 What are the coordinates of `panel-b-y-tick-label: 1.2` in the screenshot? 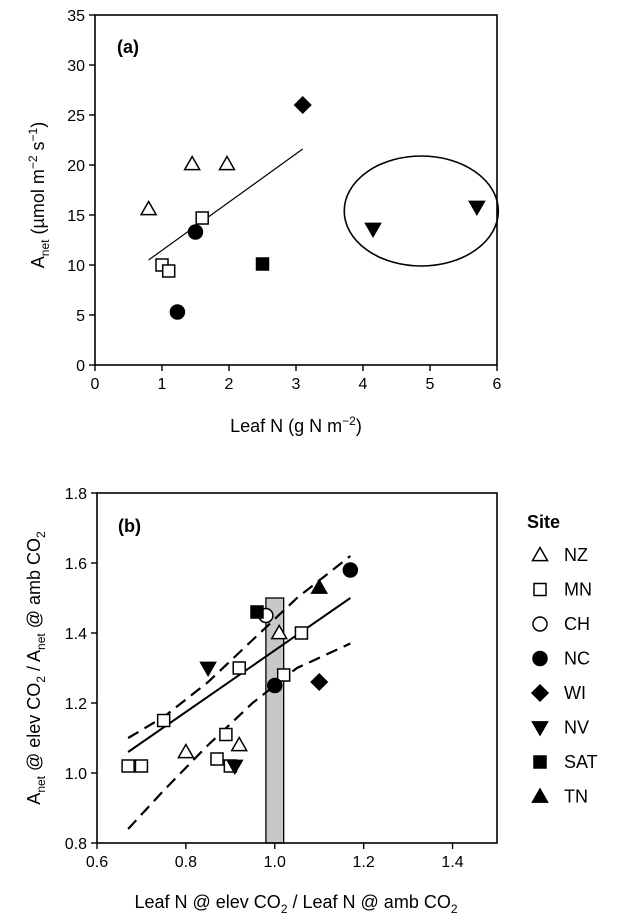 It's located at (76, 704).